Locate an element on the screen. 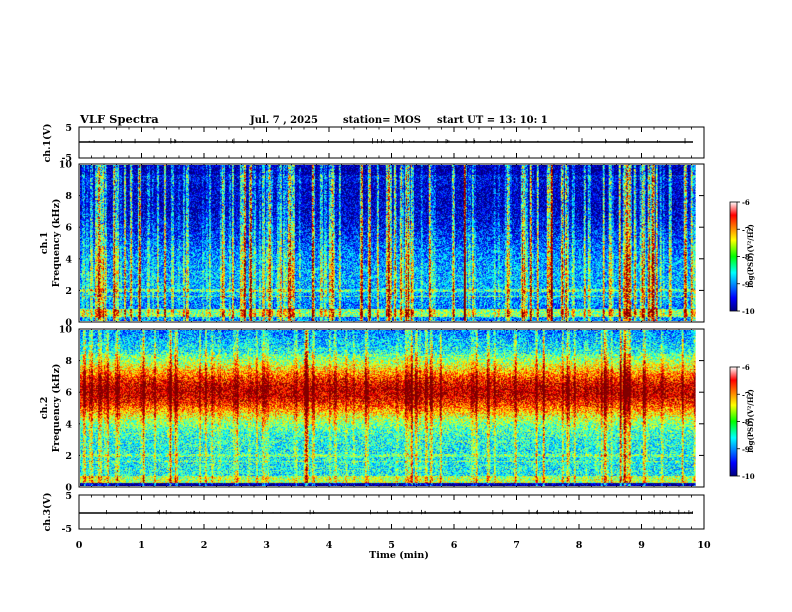 Image resolution: width=792 pixels, height=612 pixels. ch1-ytick-label-4: 4 is located at coordinates (68, 259).